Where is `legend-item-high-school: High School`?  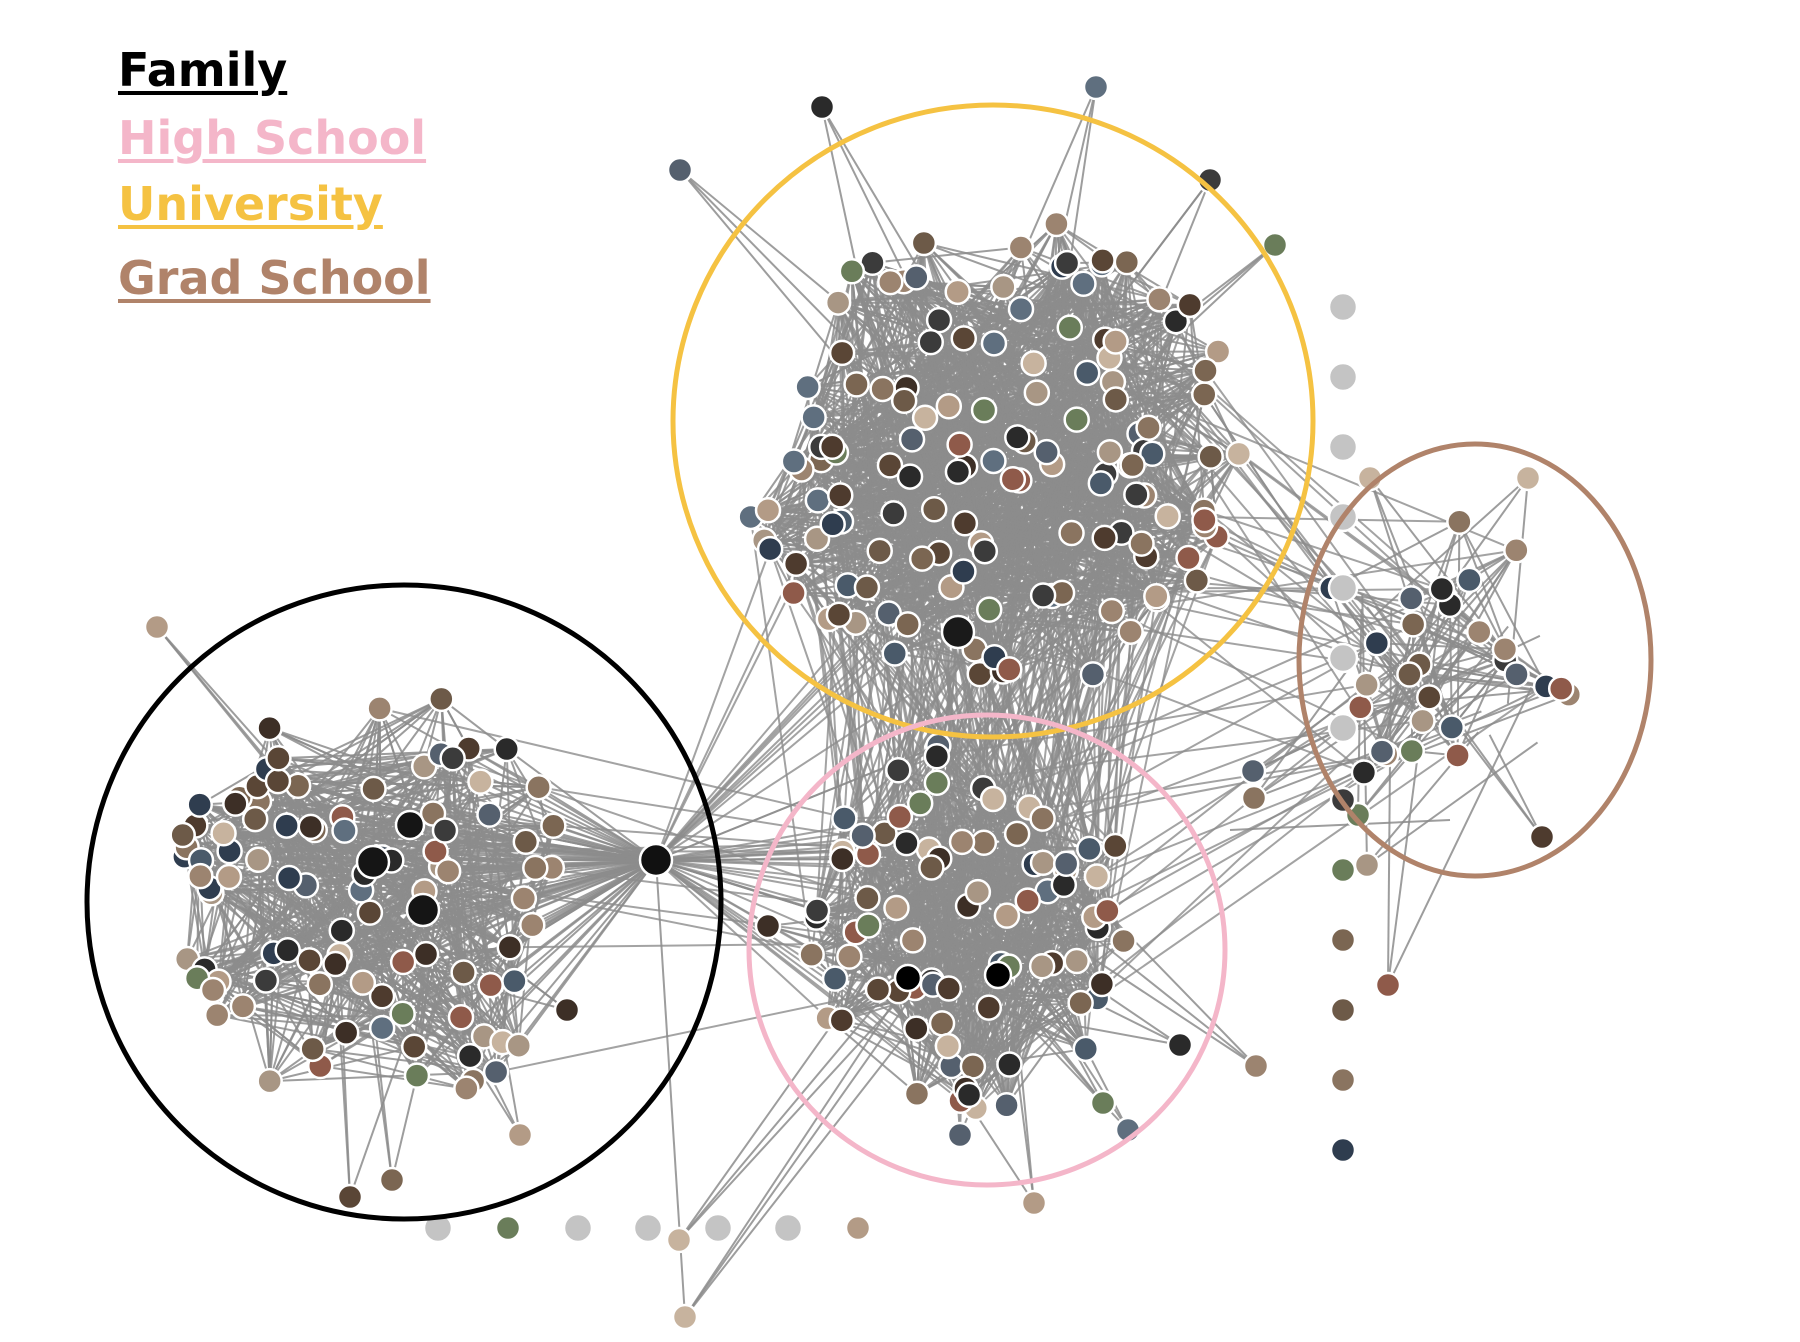
legend-item-high-school: High School is located at coordinates (272, 138).